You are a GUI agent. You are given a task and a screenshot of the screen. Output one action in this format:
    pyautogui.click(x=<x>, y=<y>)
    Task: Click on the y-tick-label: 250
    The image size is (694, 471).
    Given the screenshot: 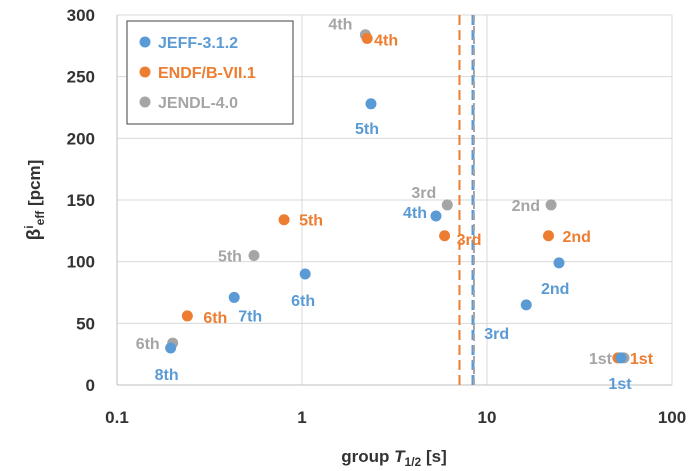 What is the action you would take?
    pyautogui.click(x=81, y=77)
    